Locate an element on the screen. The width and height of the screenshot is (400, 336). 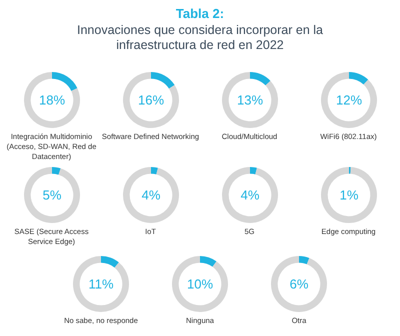
text: 1% is located at coordinates (348, 195).